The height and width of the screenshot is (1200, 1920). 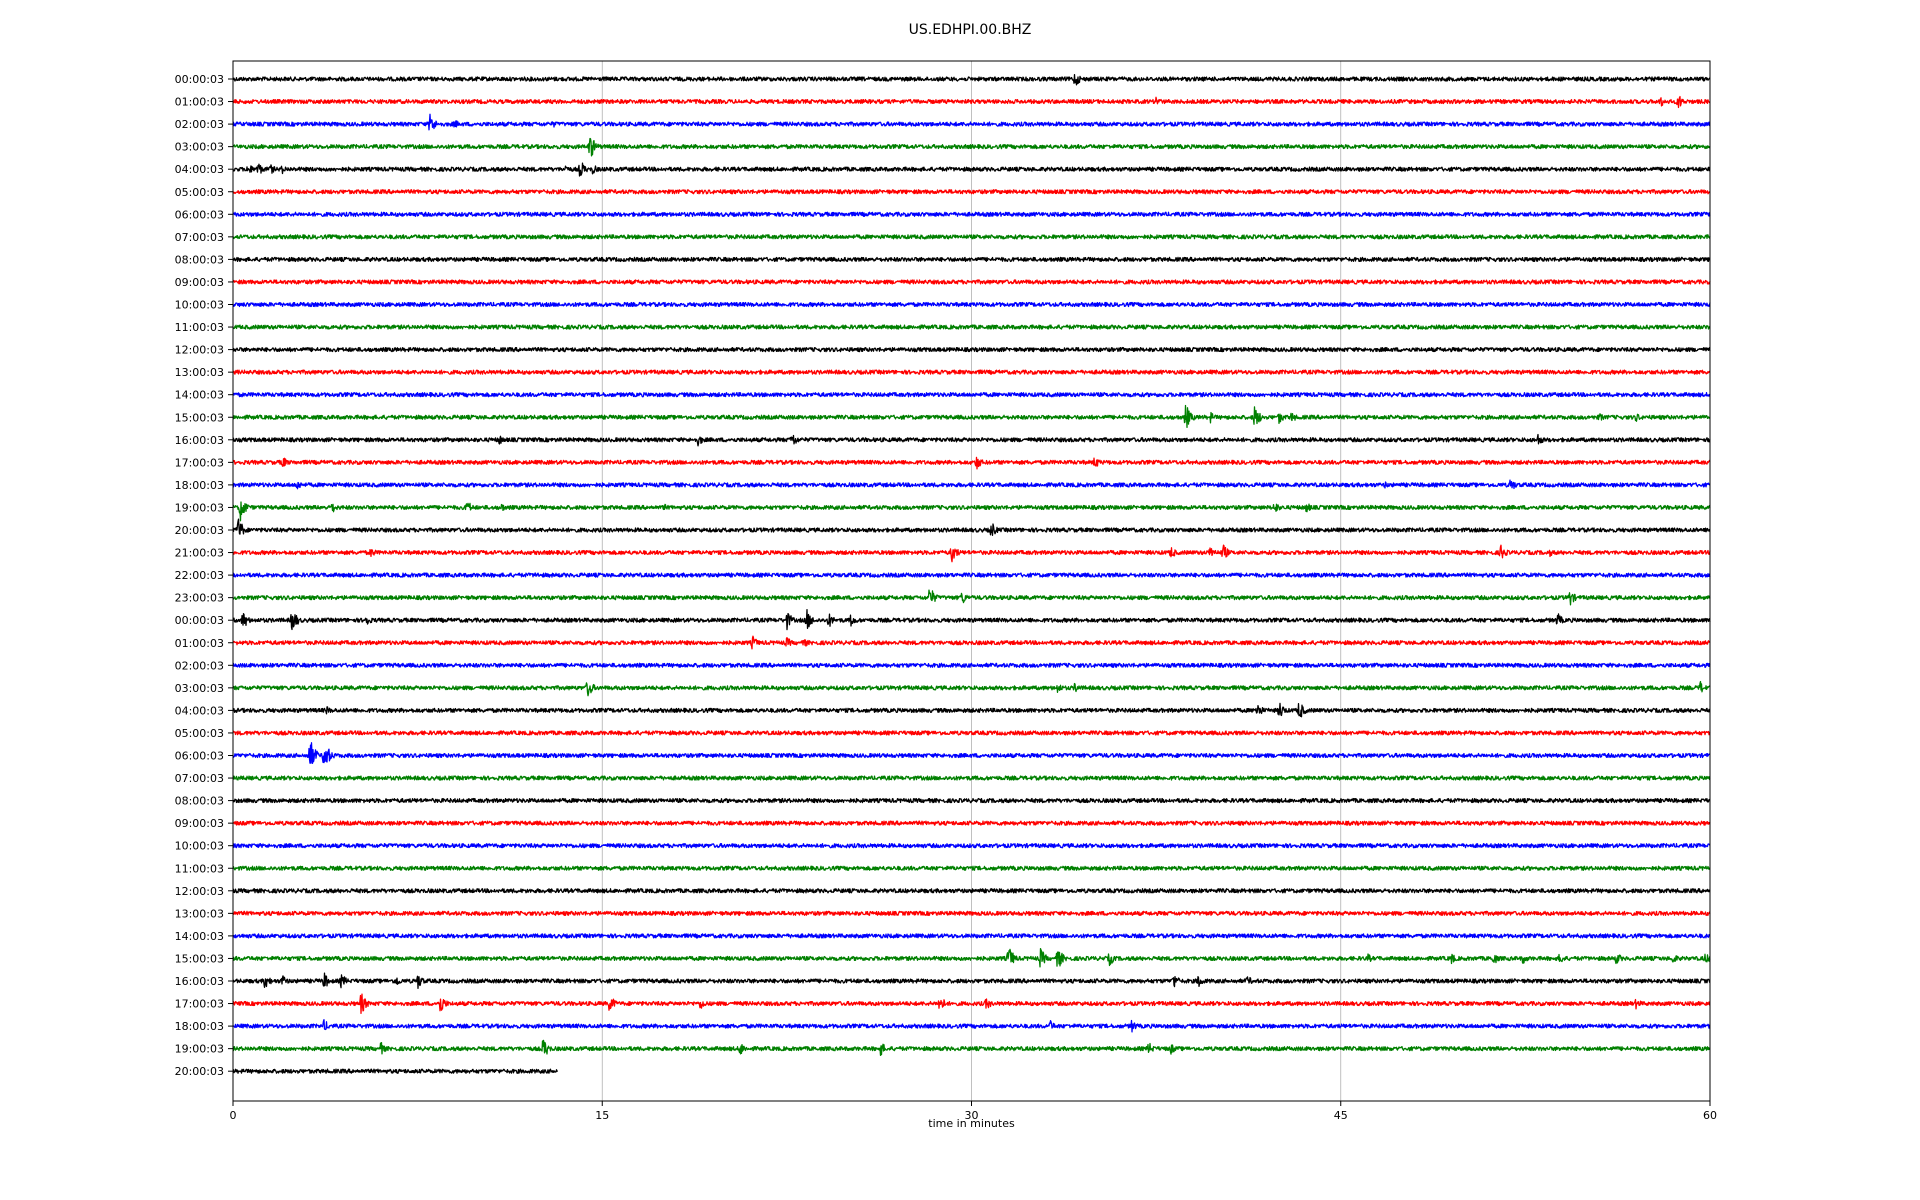 I want to click on chart-title: US.EDHPI.00.BHZ, so click(x=970, y=30).